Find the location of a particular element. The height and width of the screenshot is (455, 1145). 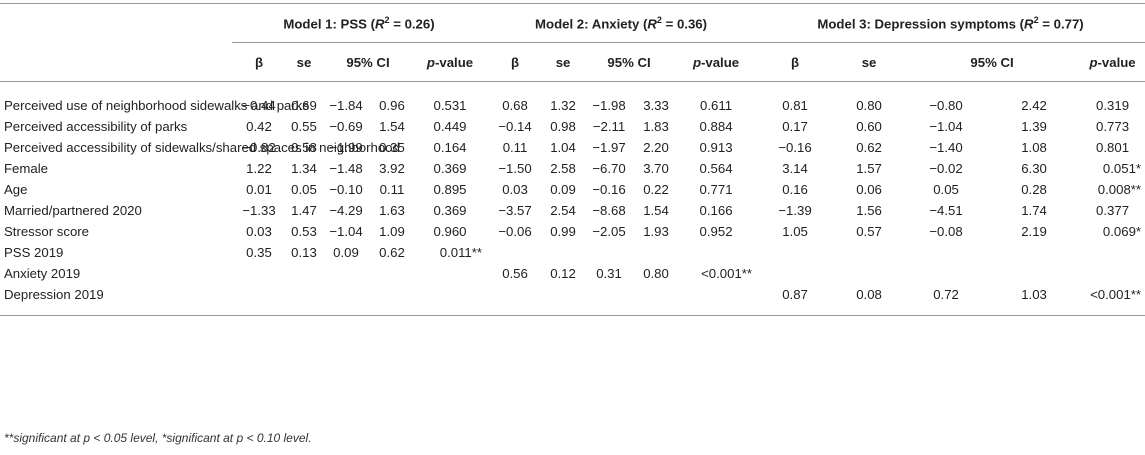

cell: 2.19 is located at coordinates (1034, 231).